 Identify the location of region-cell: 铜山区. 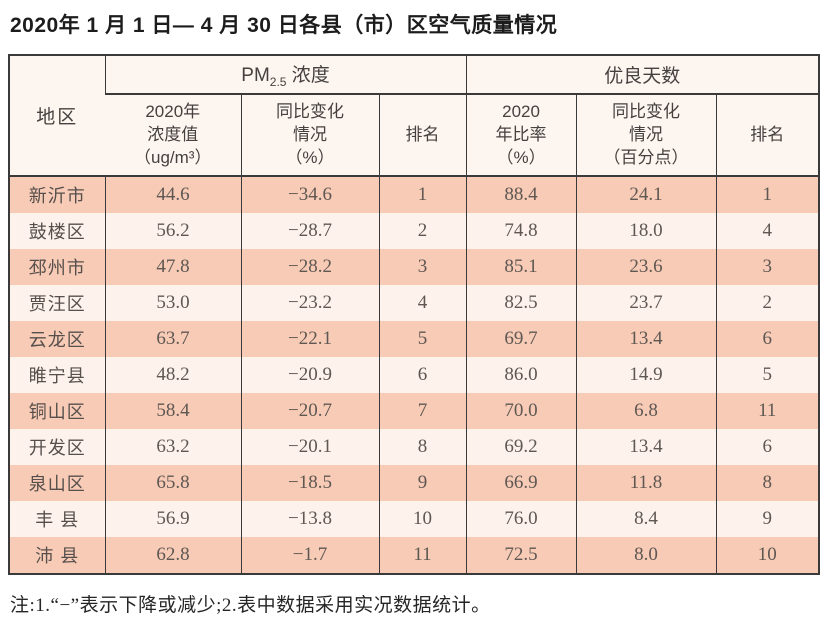
(57, 411).